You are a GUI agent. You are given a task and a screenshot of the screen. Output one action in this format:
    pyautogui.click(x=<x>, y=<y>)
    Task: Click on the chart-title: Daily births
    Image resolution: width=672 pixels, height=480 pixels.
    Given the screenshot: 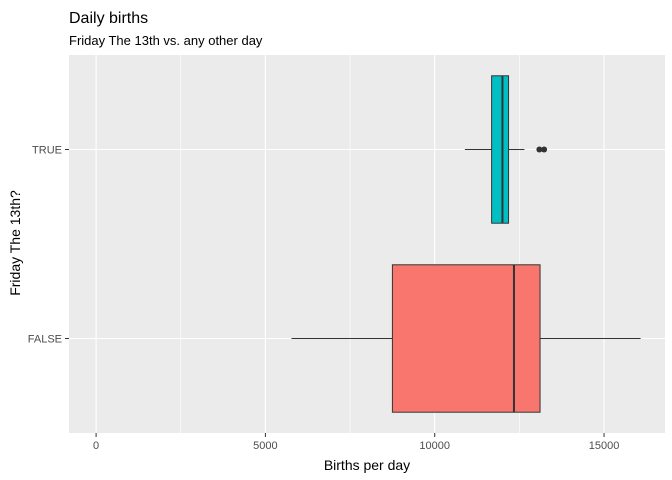 What is the action you would take?
    pyautogui.click(x=108, y=18)
    